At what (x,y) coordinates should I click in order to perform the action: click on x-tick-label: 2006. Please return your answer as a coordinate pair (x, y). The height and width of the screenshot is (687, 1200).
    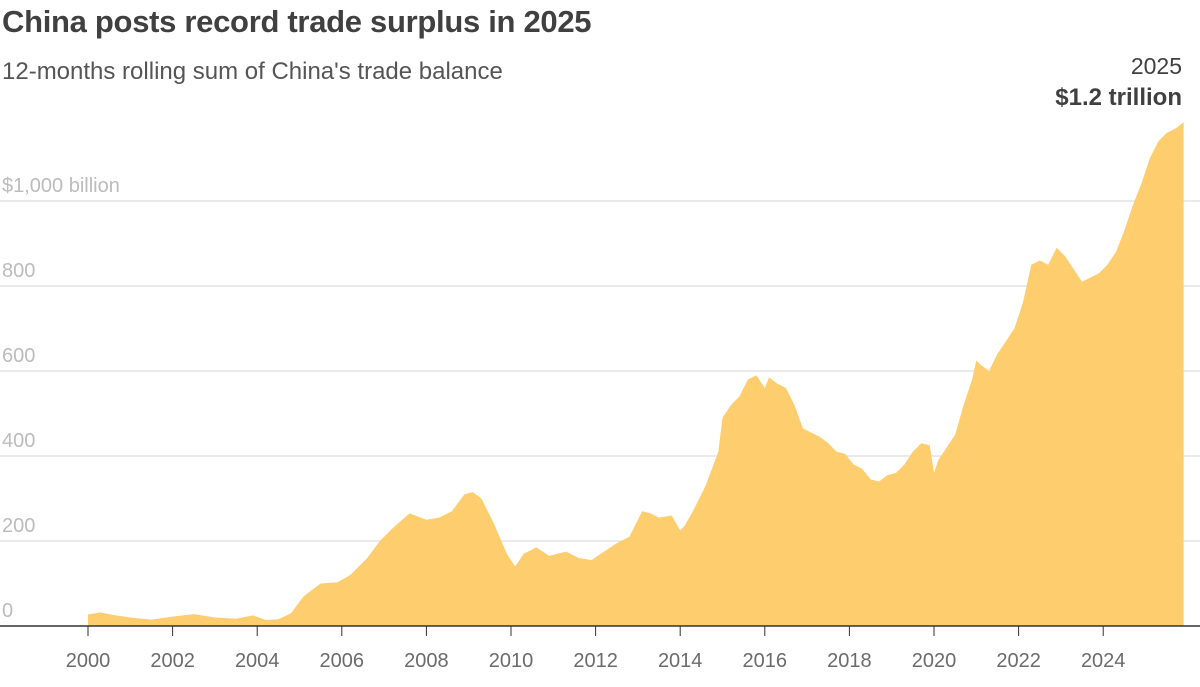
    Looking at the image, I should click on (342, 661).